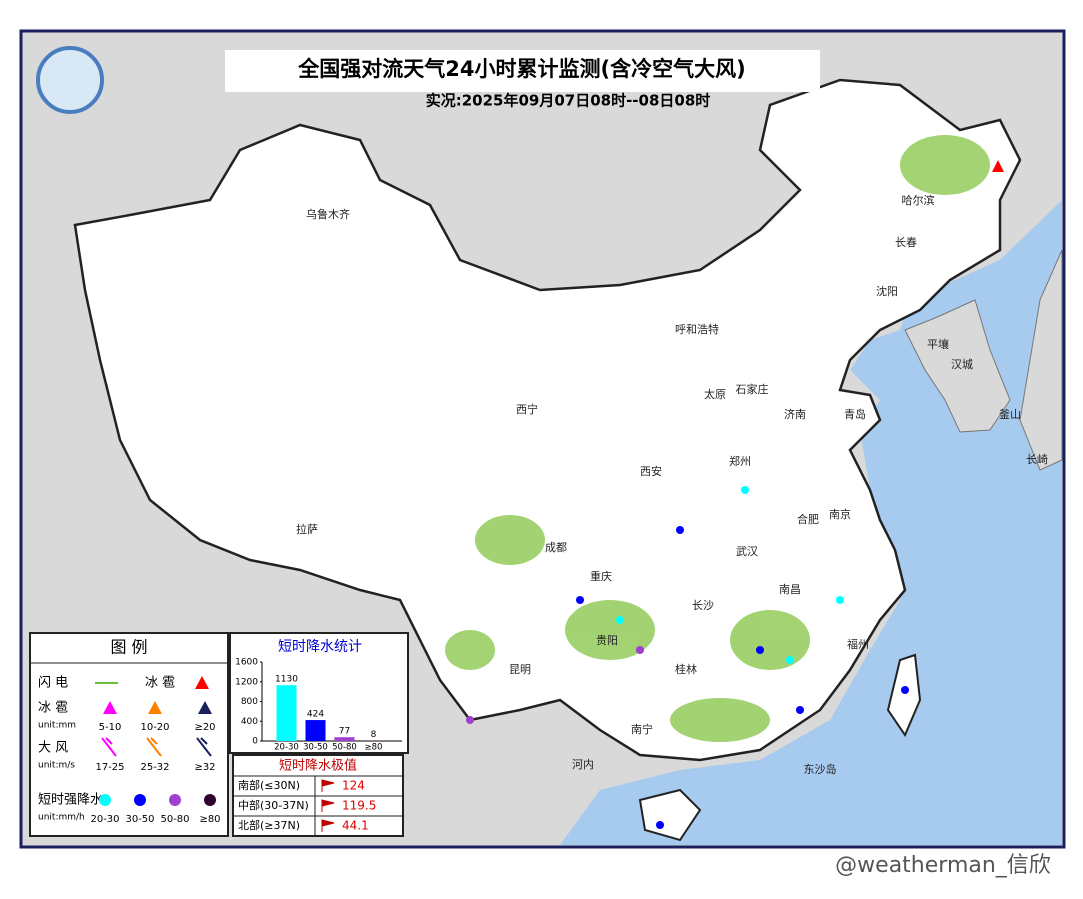 The height and width of the screenshot is (899, 1083). Describe the element at coordinates (520, 669) in the screenshot. I see `city-label: 昆明` at that location.